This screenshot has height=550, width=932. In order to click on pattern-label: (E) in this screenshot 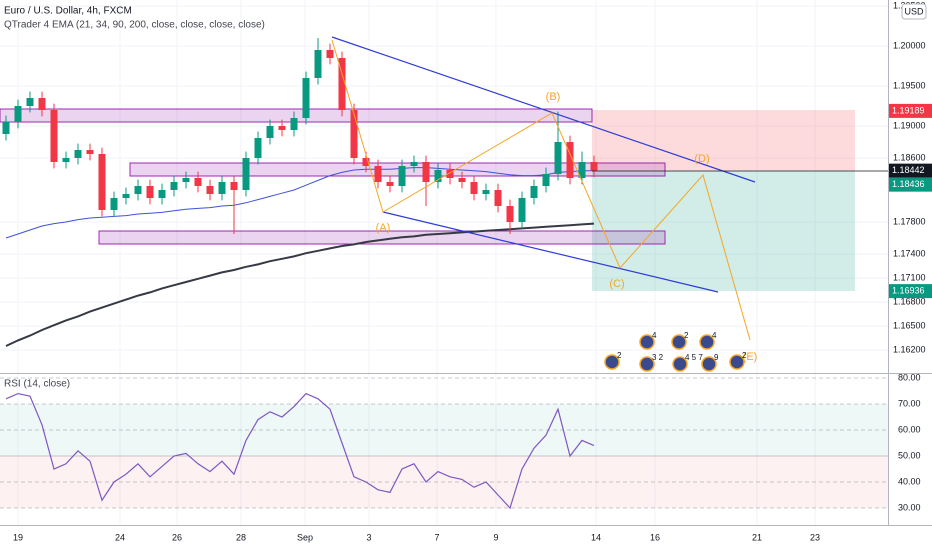, I will do `click(750, 357)`.